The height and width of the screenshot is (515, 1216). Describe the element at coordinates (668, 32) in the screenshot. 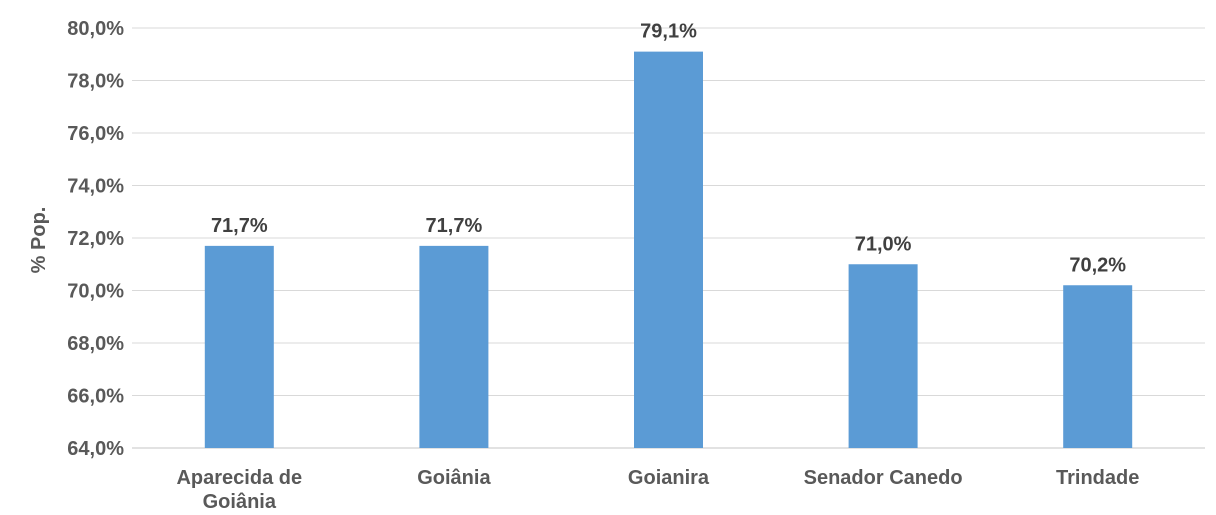

I see `data-label: 79,1%` at that location.